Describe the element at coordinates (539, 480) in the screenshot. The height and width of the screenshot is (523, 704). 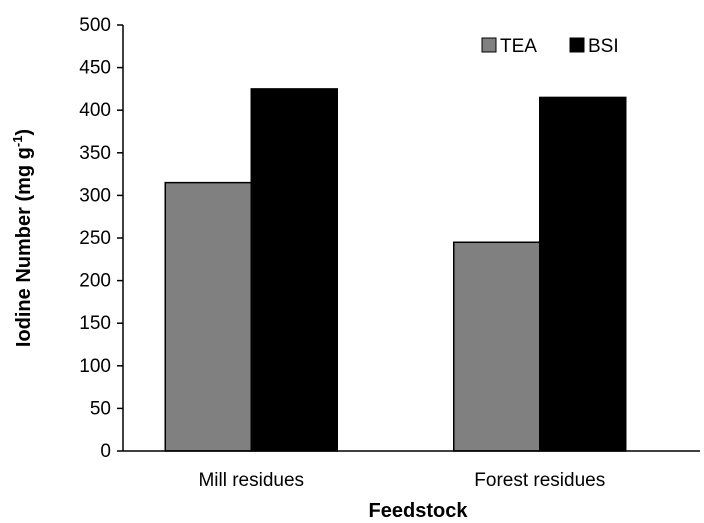
I see `x-tick-label: Forest residues` at that location.